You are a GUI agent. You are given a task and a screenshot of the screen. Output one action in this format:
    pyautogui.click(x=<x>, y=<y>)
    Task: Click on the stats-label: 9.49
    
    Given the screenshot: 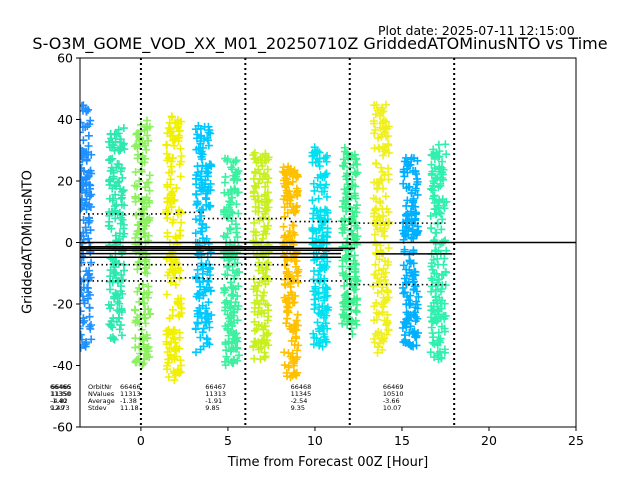 What is the action you would take?
    pyautogui.click(x=57, y=408)
    